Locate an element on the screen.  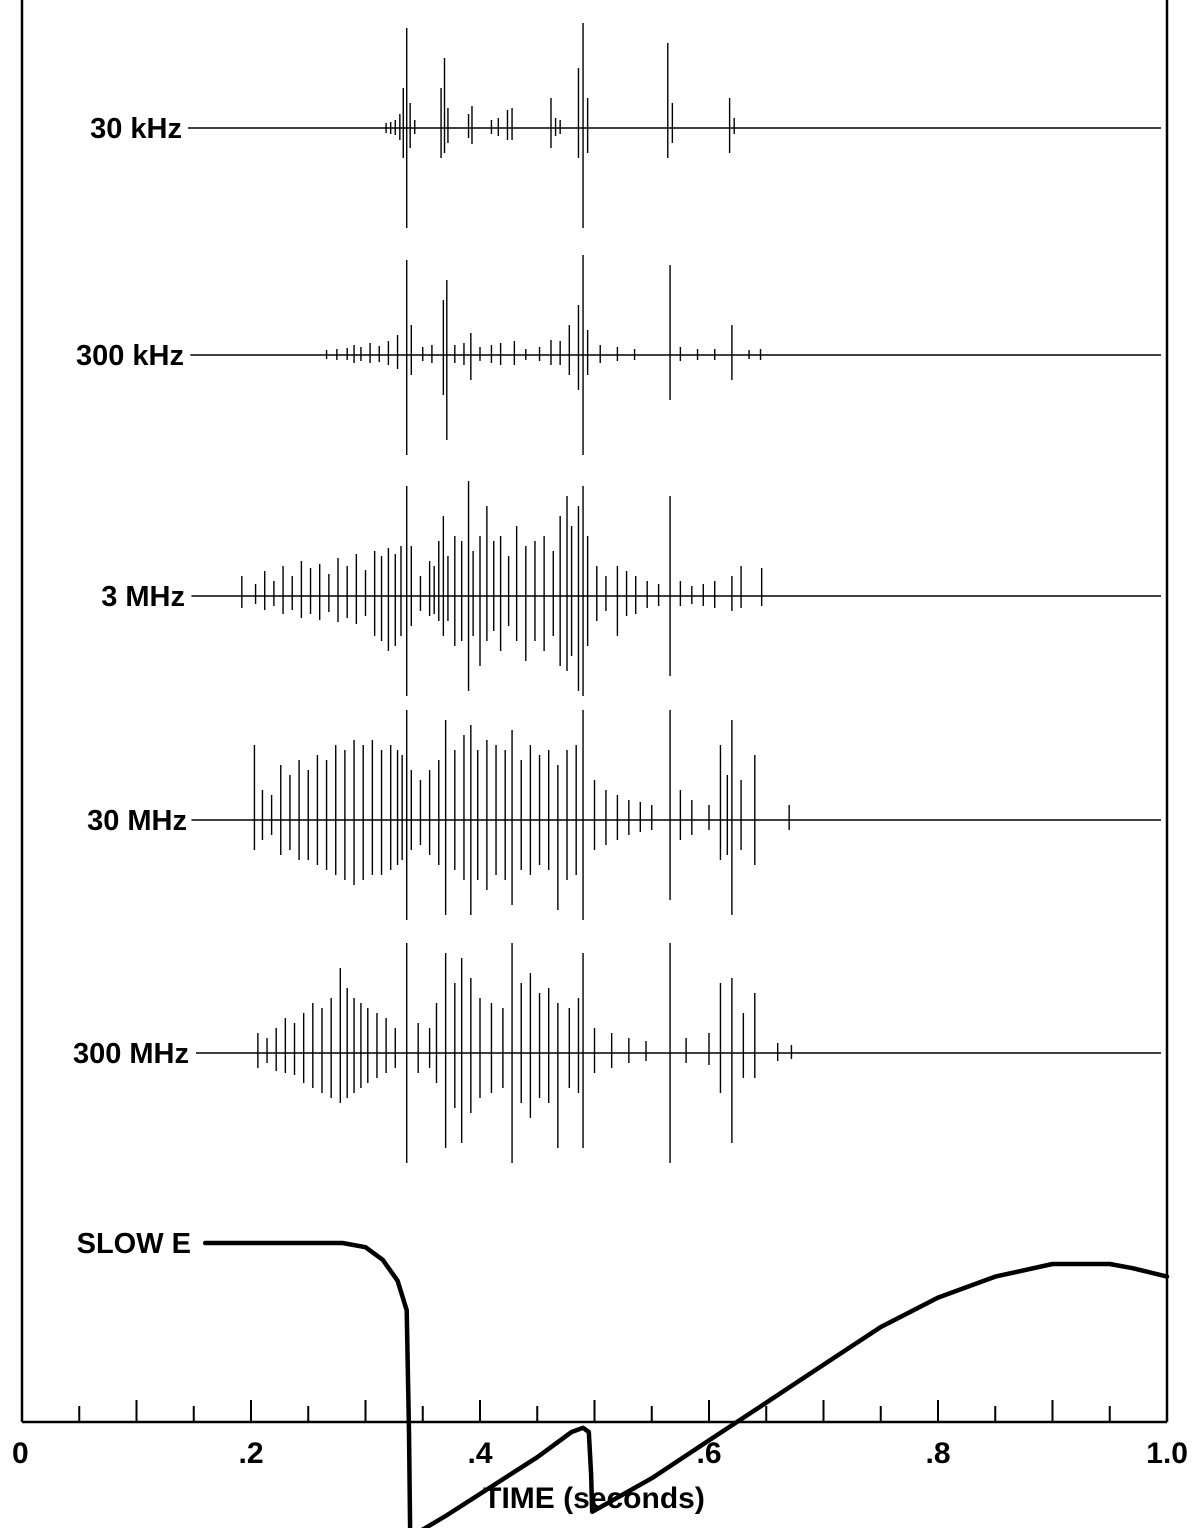
trace-300-mhz: 300 MHz is located at coordinates (617, 1053).